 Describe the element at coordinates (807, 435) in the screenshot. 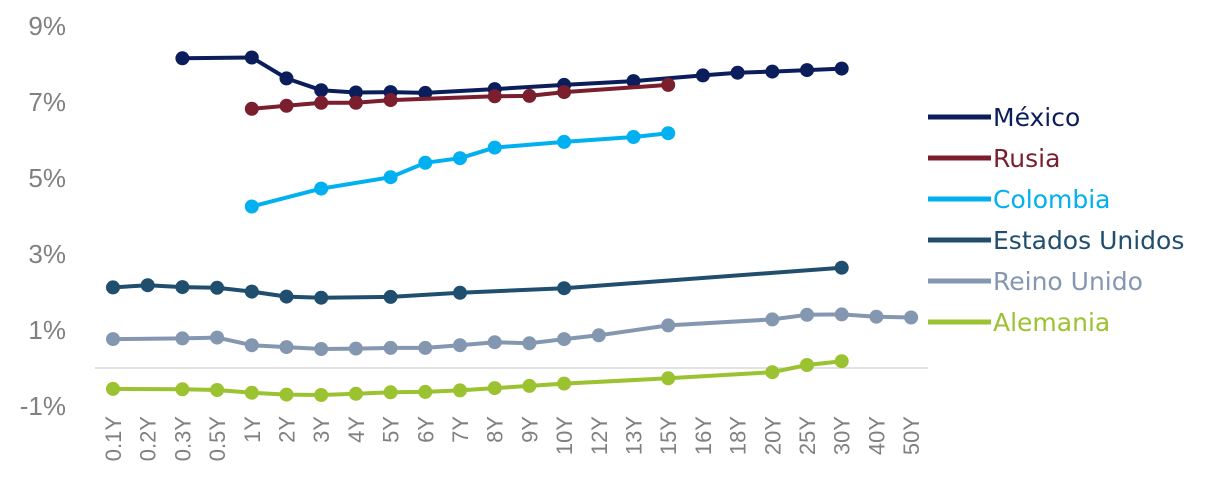

I see `x-tick-label: 25Y` at that location.